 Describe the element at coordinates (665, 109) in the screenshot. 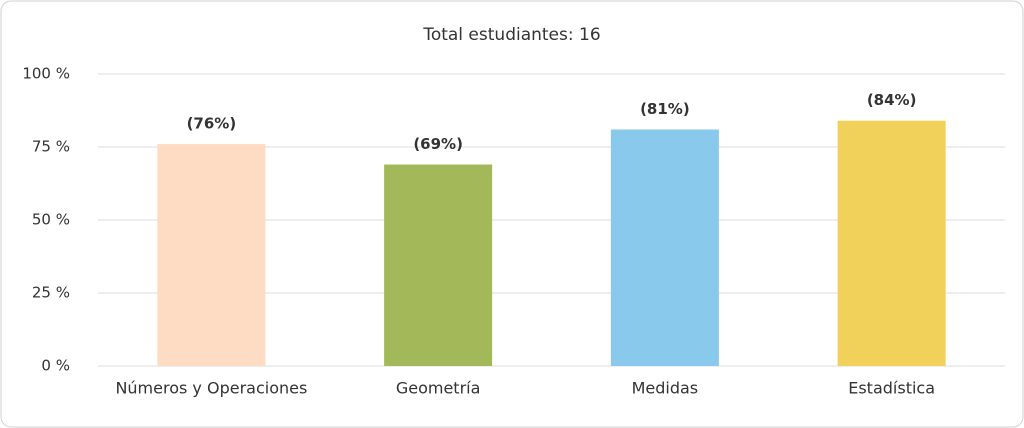

I see `value-label: (81%)` at that location.